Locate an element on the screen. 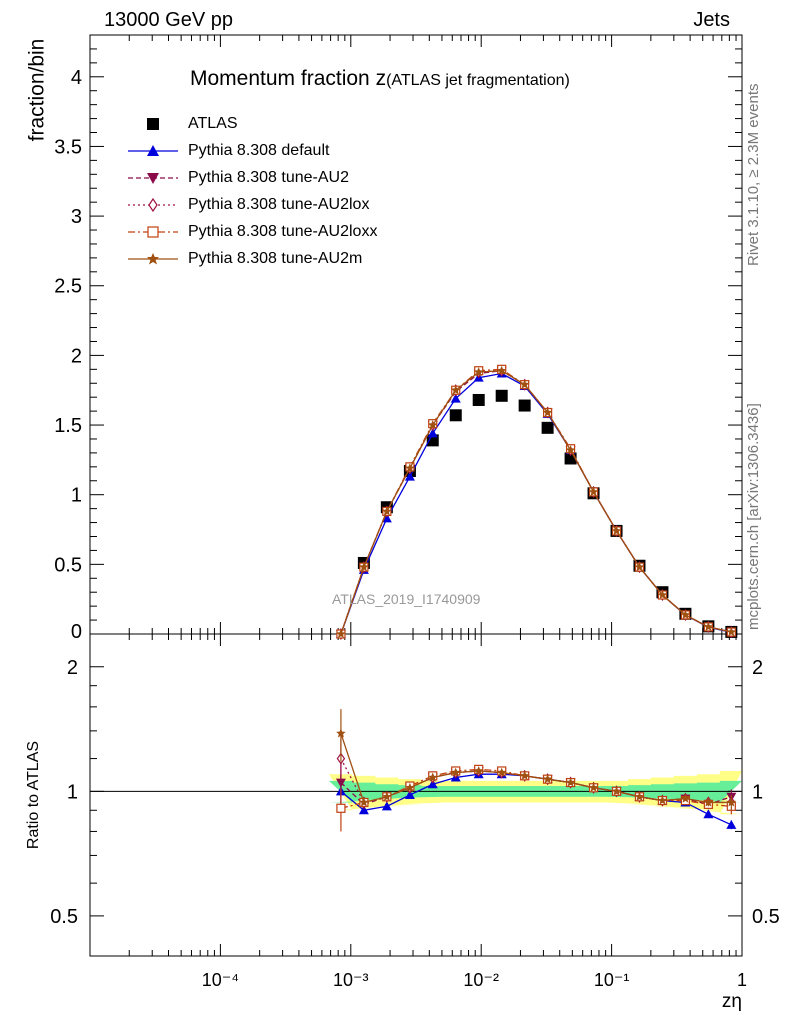 This screenshot has width=786, height=1024. y-tick-label: 0.5 is located at coordinates (68, 565).